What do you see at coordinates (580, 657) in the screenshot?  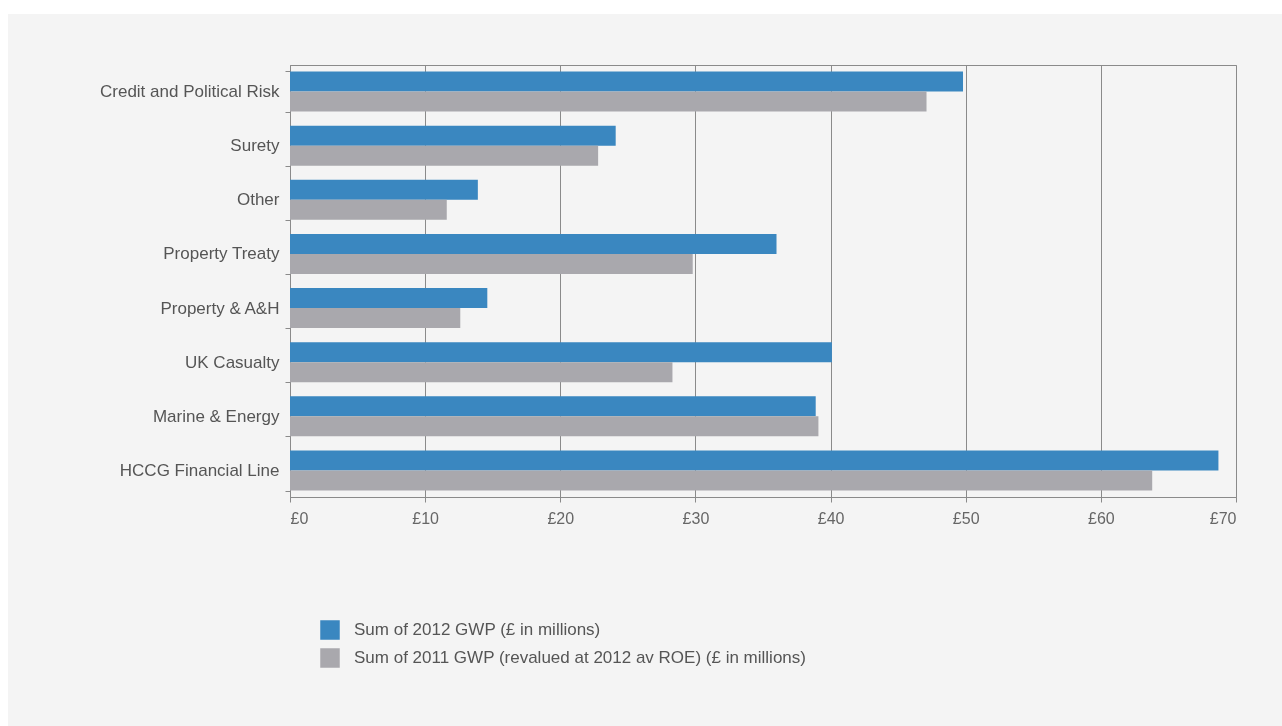 I see `legend-label: Sum of 2011 GWP (revalued at 2012 av ROE) (£ in millions)` at bounding box center [580, 657].